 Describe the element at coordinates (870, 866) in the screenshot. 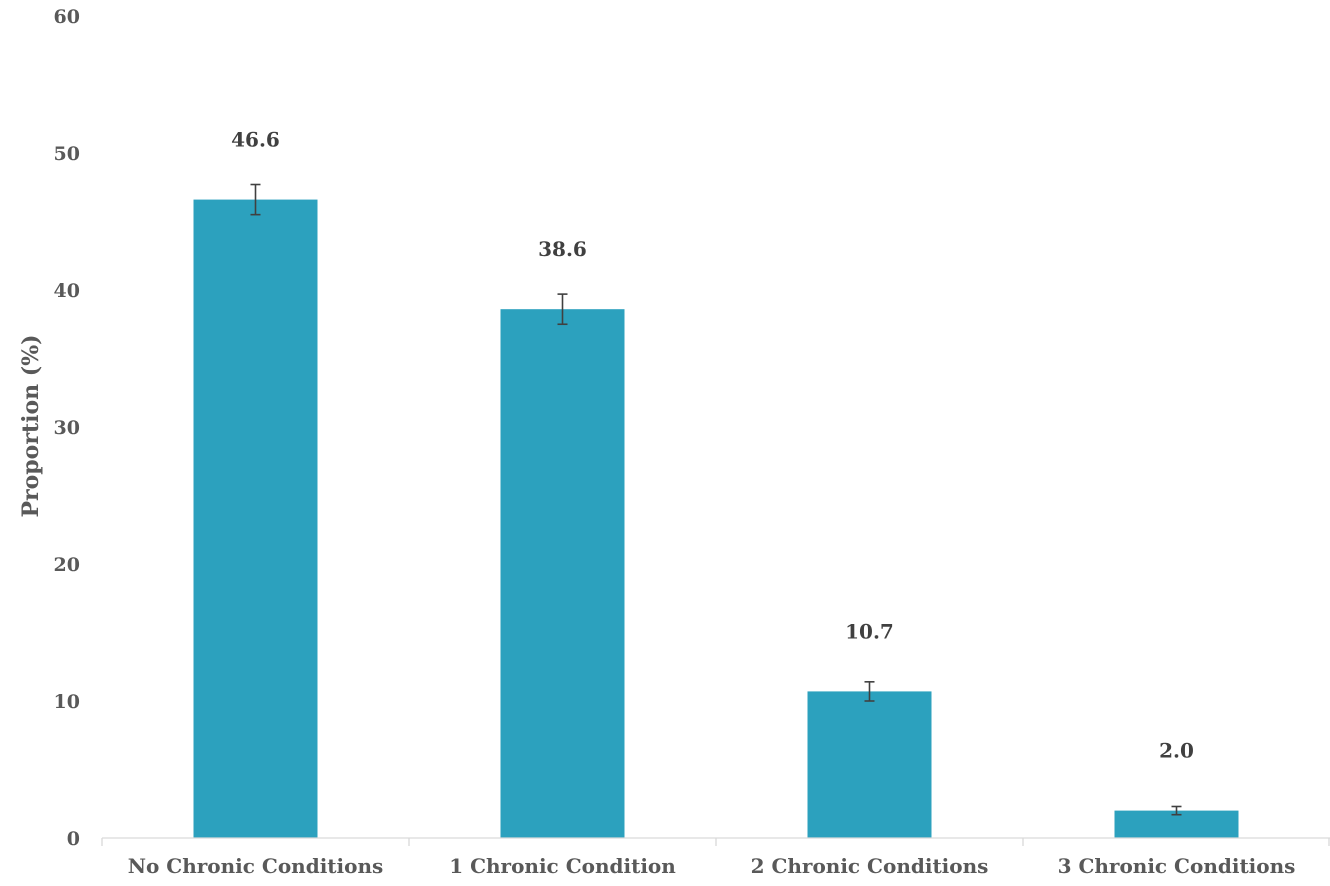

I see `x-category-label: 2 Chronic Conditions` at that location.